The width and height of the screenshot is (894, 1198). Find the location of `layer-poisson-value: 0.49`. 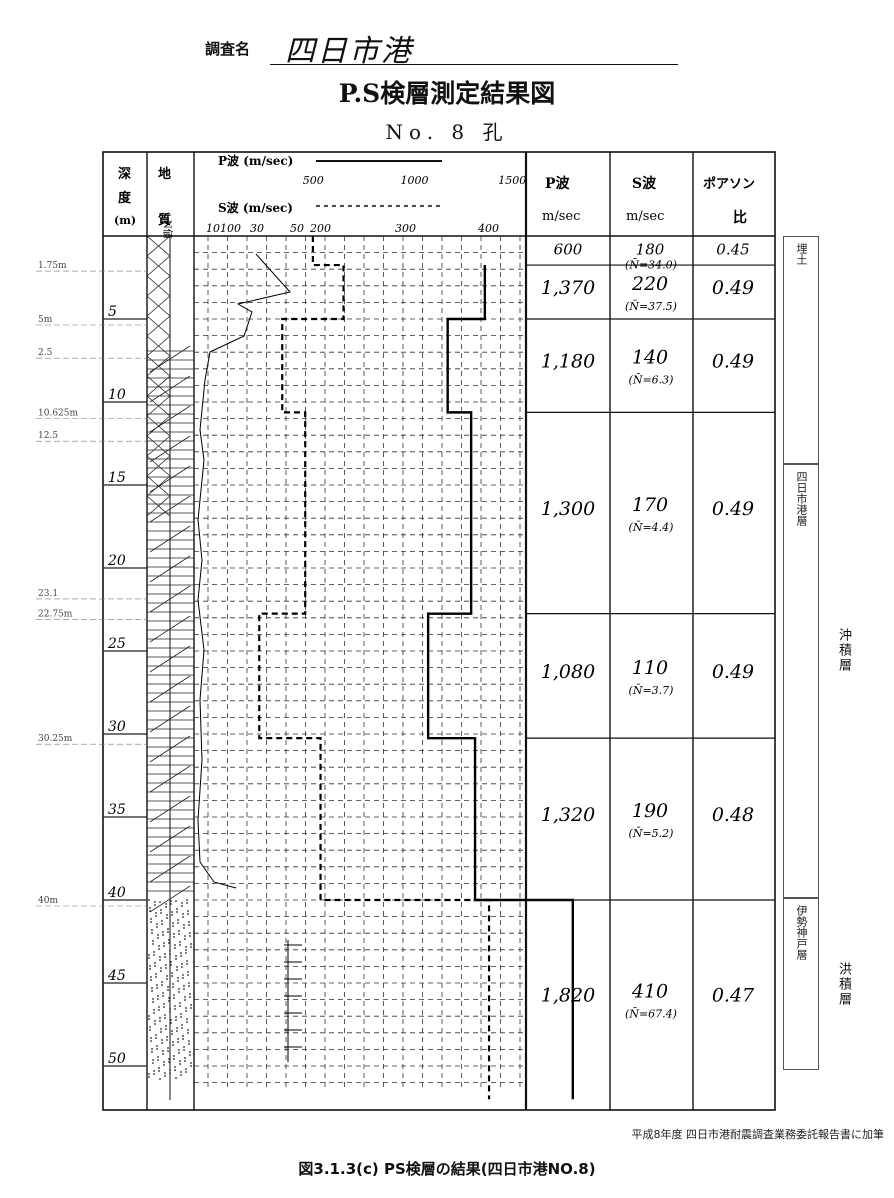

layer-poisson-value: 0.49 is located at coordinates (733, 672).